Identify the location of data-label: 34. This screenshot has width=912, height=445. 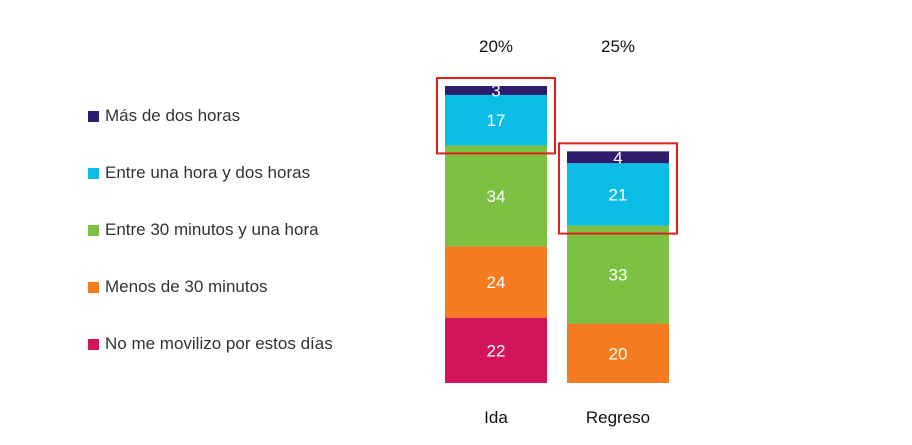
(496, 196).